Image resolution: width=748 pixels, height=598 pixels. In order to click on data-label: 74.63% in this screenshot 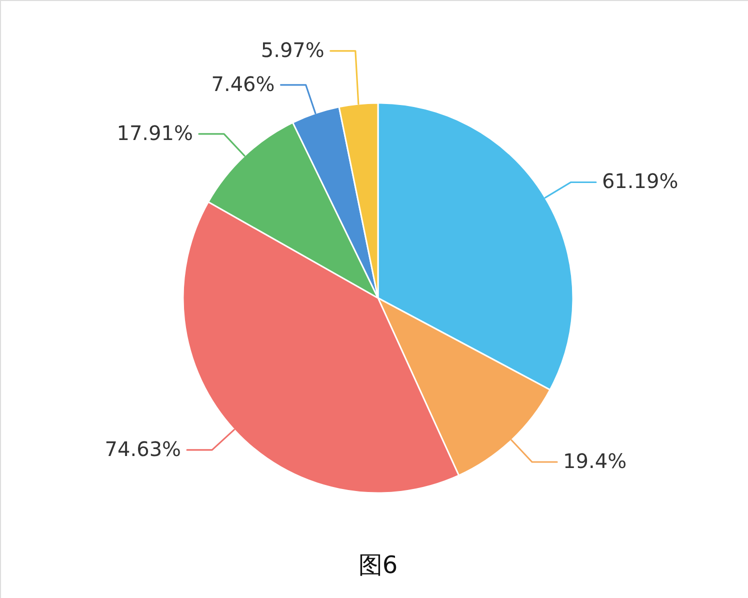, I will do `click(143, 448)`.